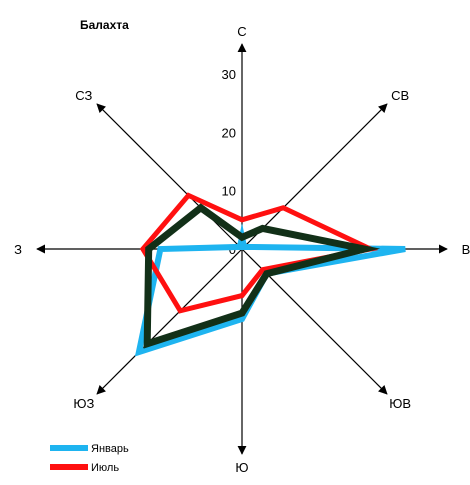 The height and width of the screenshot is (485, 470). Describe the element at coordinates (83, 95) in the screenshot. I see `direction-label-northwest: СЗ` at that location.